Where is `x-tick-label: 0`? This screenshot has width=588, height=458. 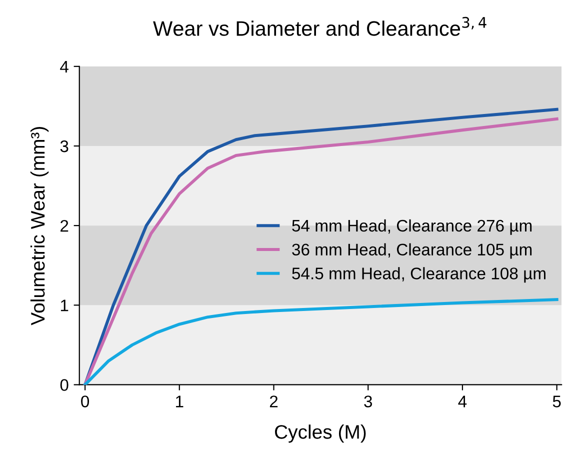
x-tick-label: 0 is located at coordinates (85, 402).